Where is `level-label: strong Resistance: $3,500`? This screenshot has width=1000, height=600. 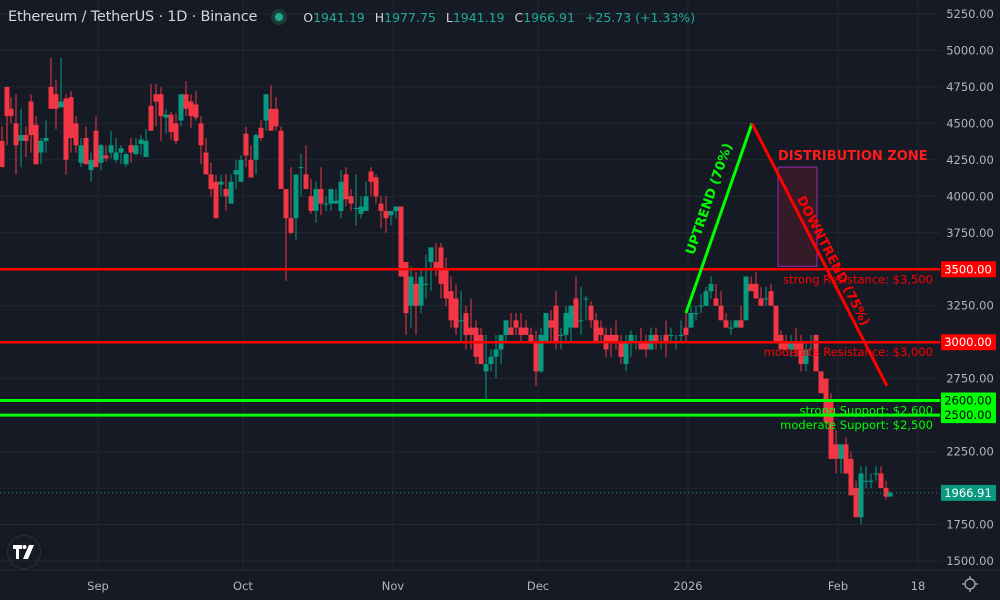
level-label: strong Resistance: $3,500 is located at coordinates (858, 279).